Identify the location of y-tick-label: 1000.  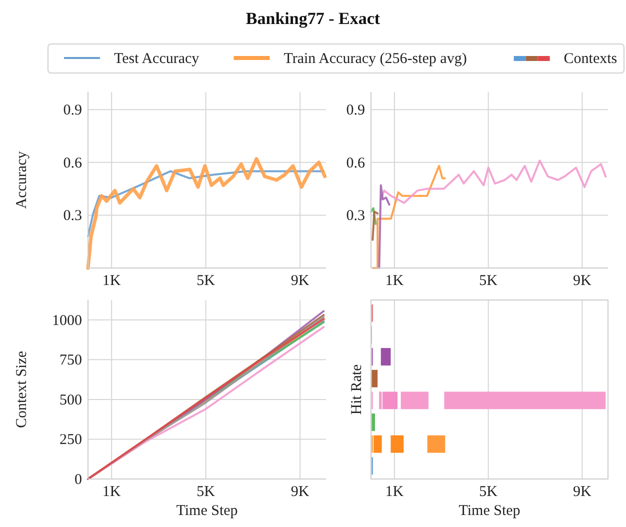
(67, 320).